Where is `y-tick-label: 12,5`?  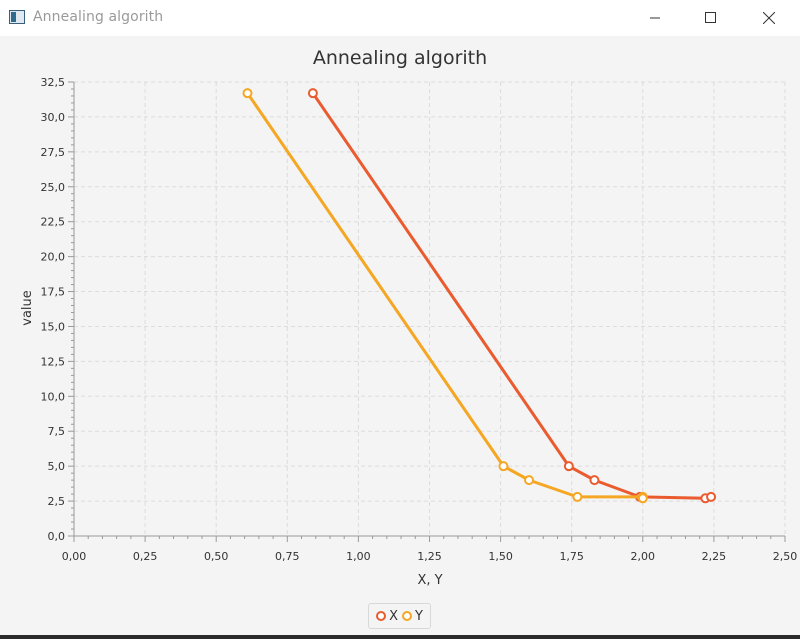
y-tick-label: 12,5 is located at coordinates (53, 361).